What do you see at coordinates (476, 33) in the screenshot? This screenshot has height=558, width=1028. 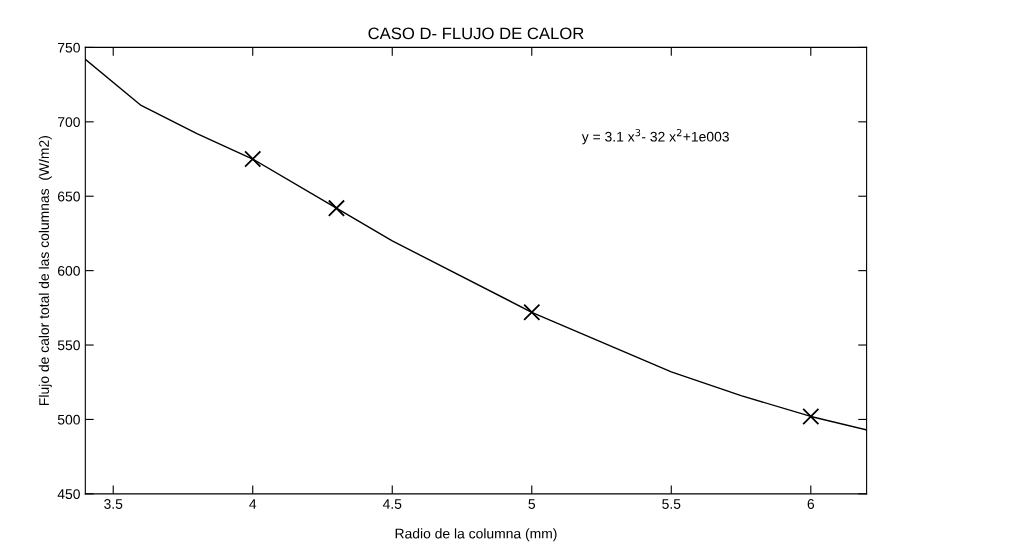 I see `chart-title: CASO D- FLUJO DE CALOR` at bounding box center [476, 33].